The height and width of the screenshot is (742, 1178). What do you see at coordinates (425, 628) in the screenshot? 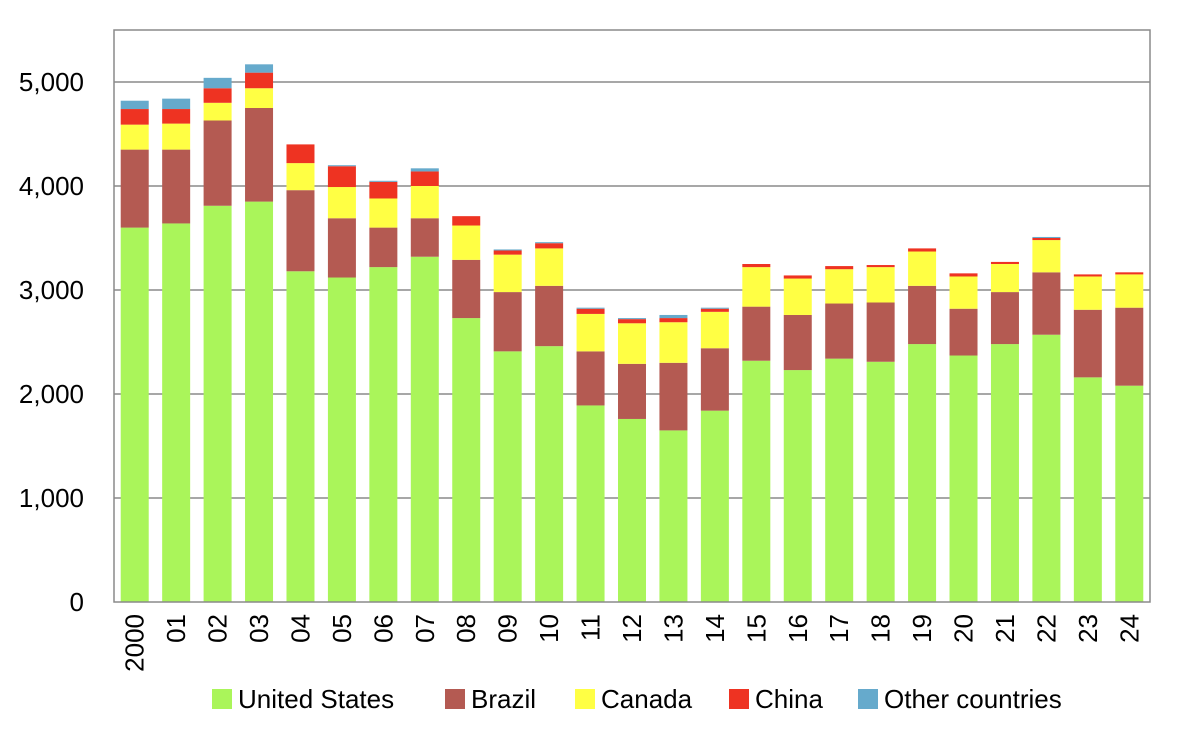
I see `x-tick-label: 07` at bounding box center [425, 628].